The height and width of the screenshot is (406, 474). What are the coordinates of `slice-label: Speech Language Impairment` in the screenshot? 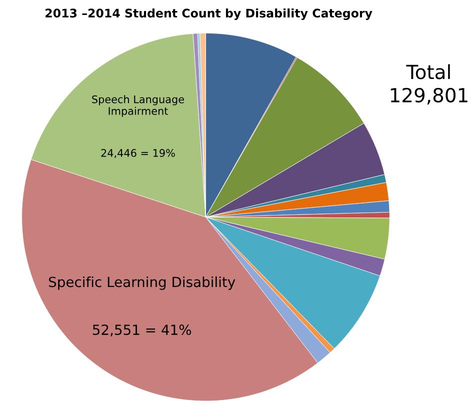 It's located at (138, 106).